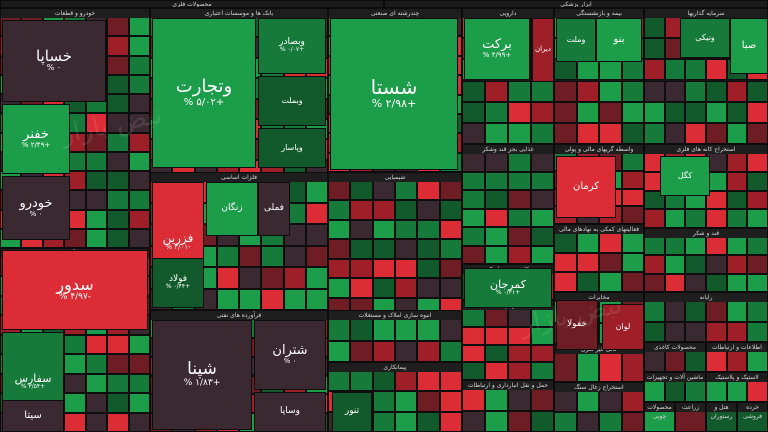  Describe the element at coordinates (576, 40) in the screenshot. I see `stock-tile: وملت` at that location.